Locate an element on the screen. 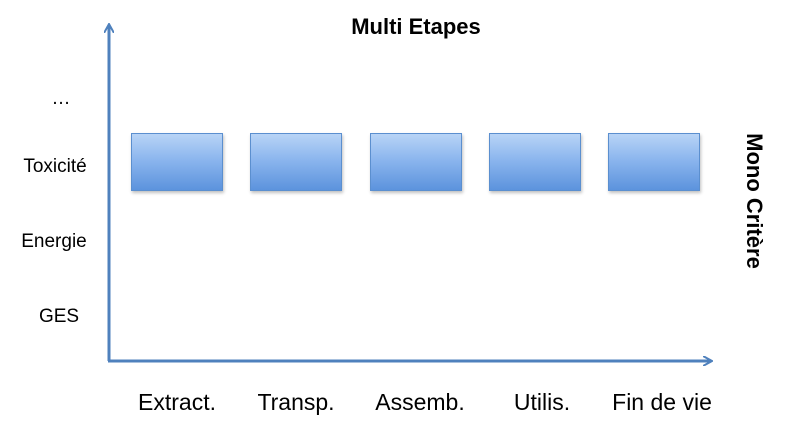  stage-box-extraction is located at coordinates (177, 162).